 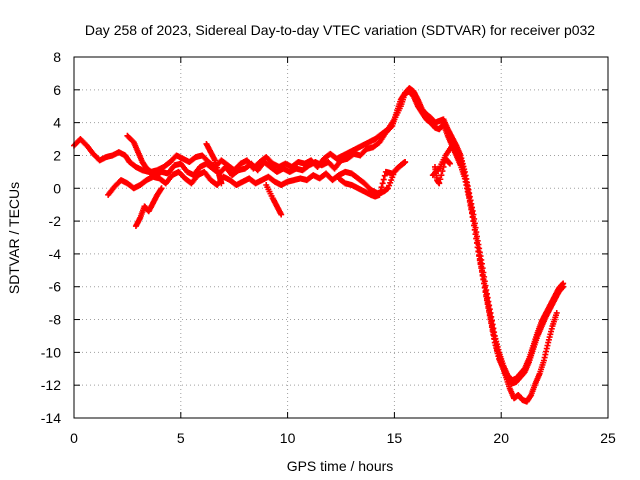 I want to click on x-tick-label: 20, so click(x=501, y=438).